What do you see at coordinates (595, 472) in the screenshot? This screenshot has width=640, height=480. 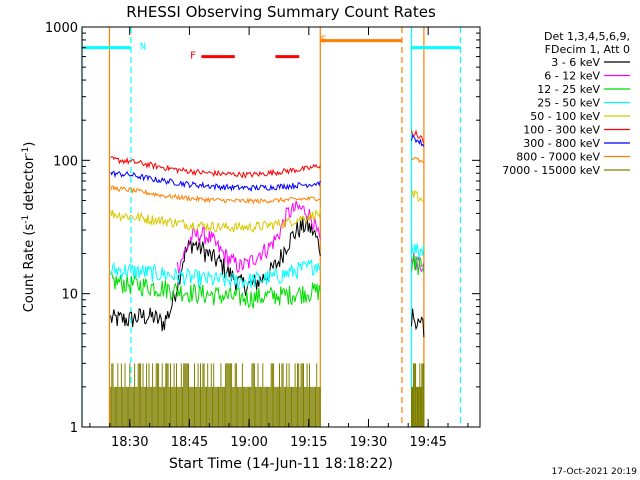 I see `footer-timestamp: 17-Oct-2021 20:19` at bounding box center [595, 472].